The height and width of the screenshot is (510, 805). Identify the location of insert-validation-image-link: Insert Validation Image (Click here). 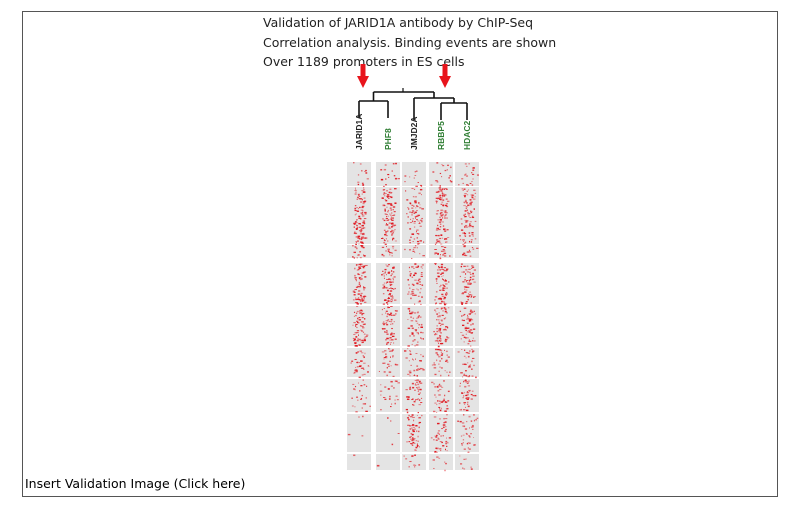
(135, 483).